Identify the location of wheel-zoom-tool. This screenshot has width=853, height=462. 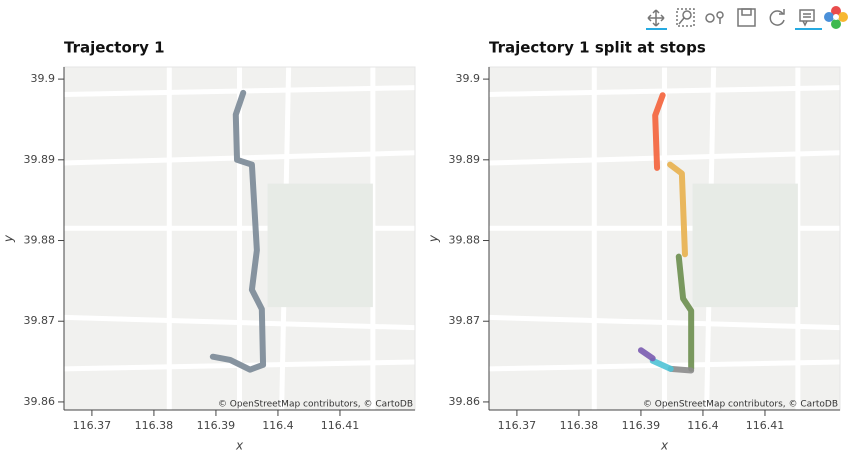
(714, 17).